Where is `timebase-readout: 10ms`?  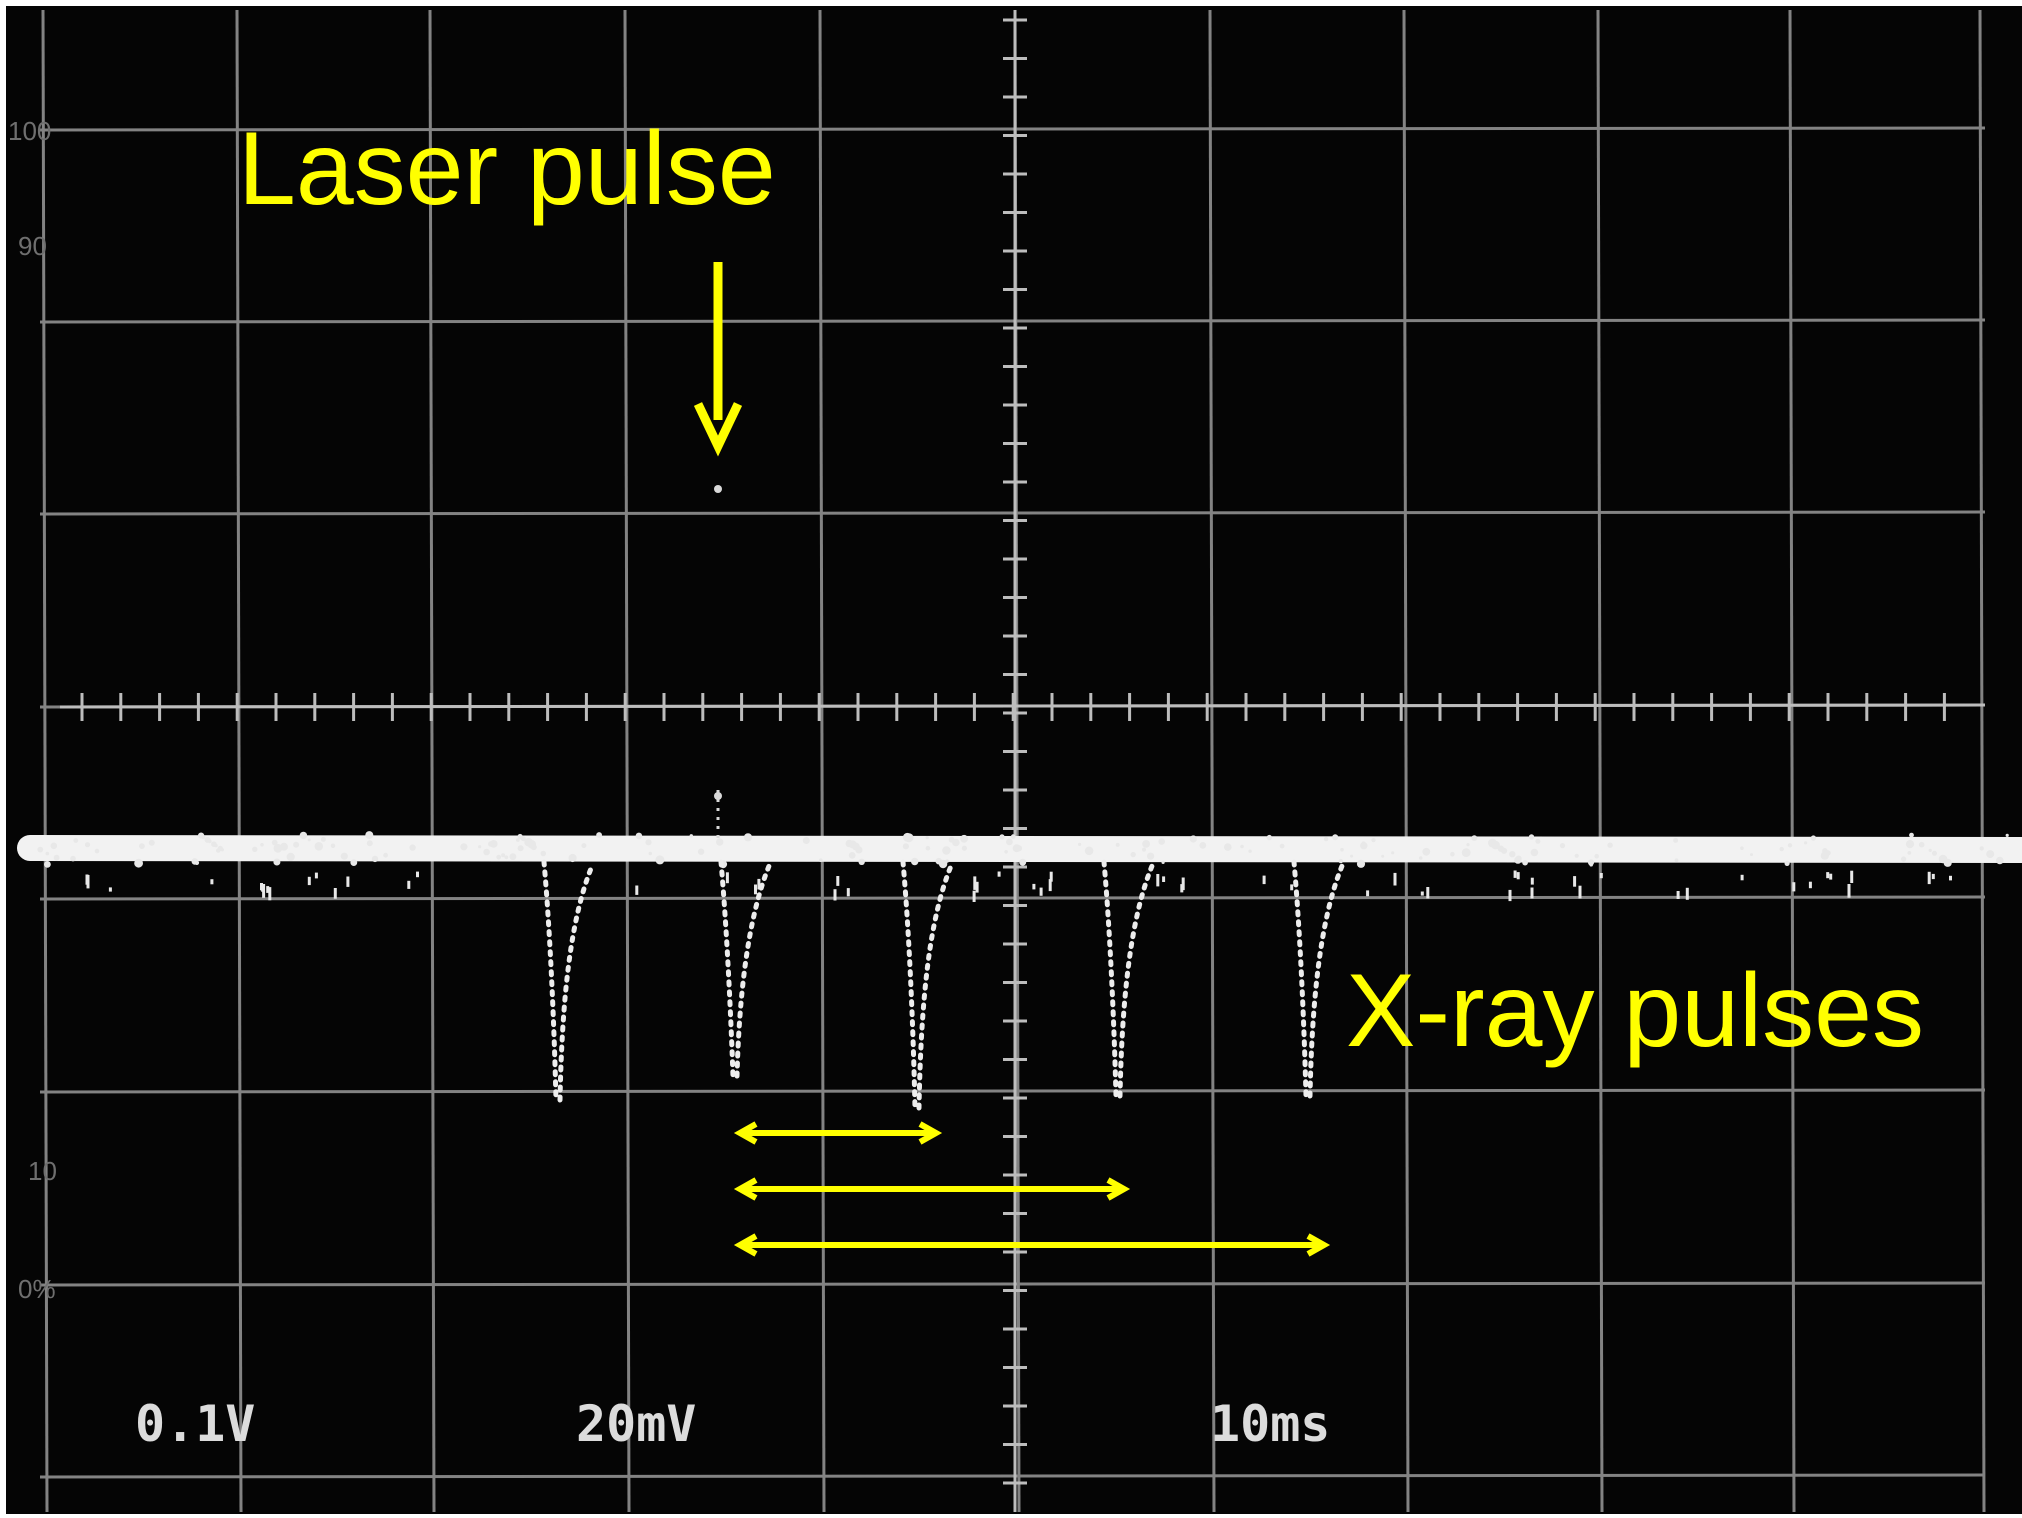
timebase-readout: 10ms is located at coordinates (1270, 1424).